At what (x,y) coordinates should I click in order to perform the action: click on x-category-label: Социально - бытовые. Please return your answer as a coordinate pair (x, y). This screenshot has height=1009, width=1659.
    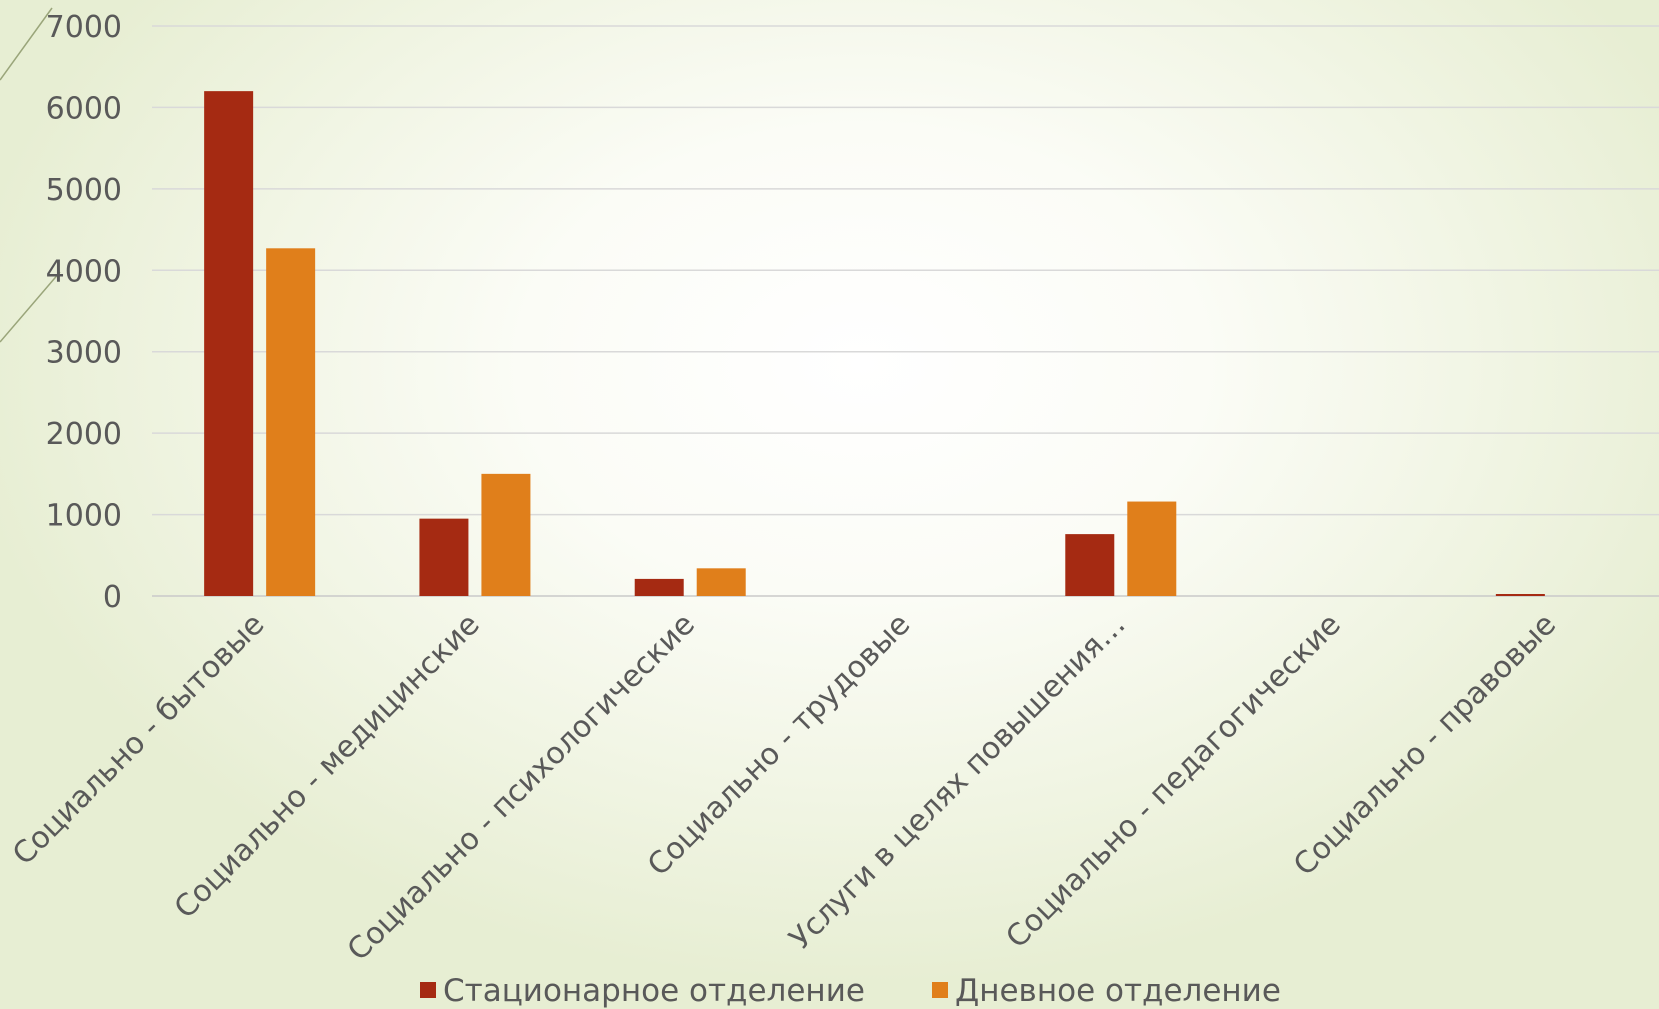
    Looking at the image, I should click on (138, 739).